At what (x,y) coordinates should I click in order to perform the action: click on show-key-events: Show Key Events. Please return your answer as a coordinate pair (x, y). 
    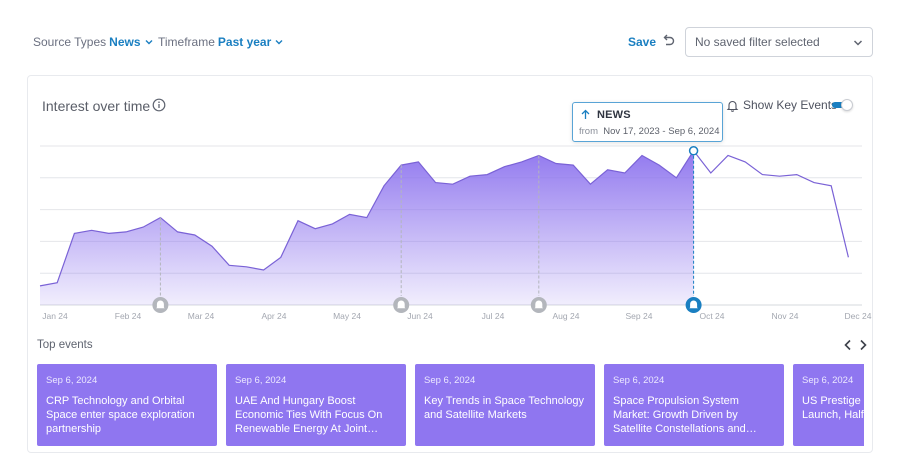
    Looking at the image, I should click on (781, 105).